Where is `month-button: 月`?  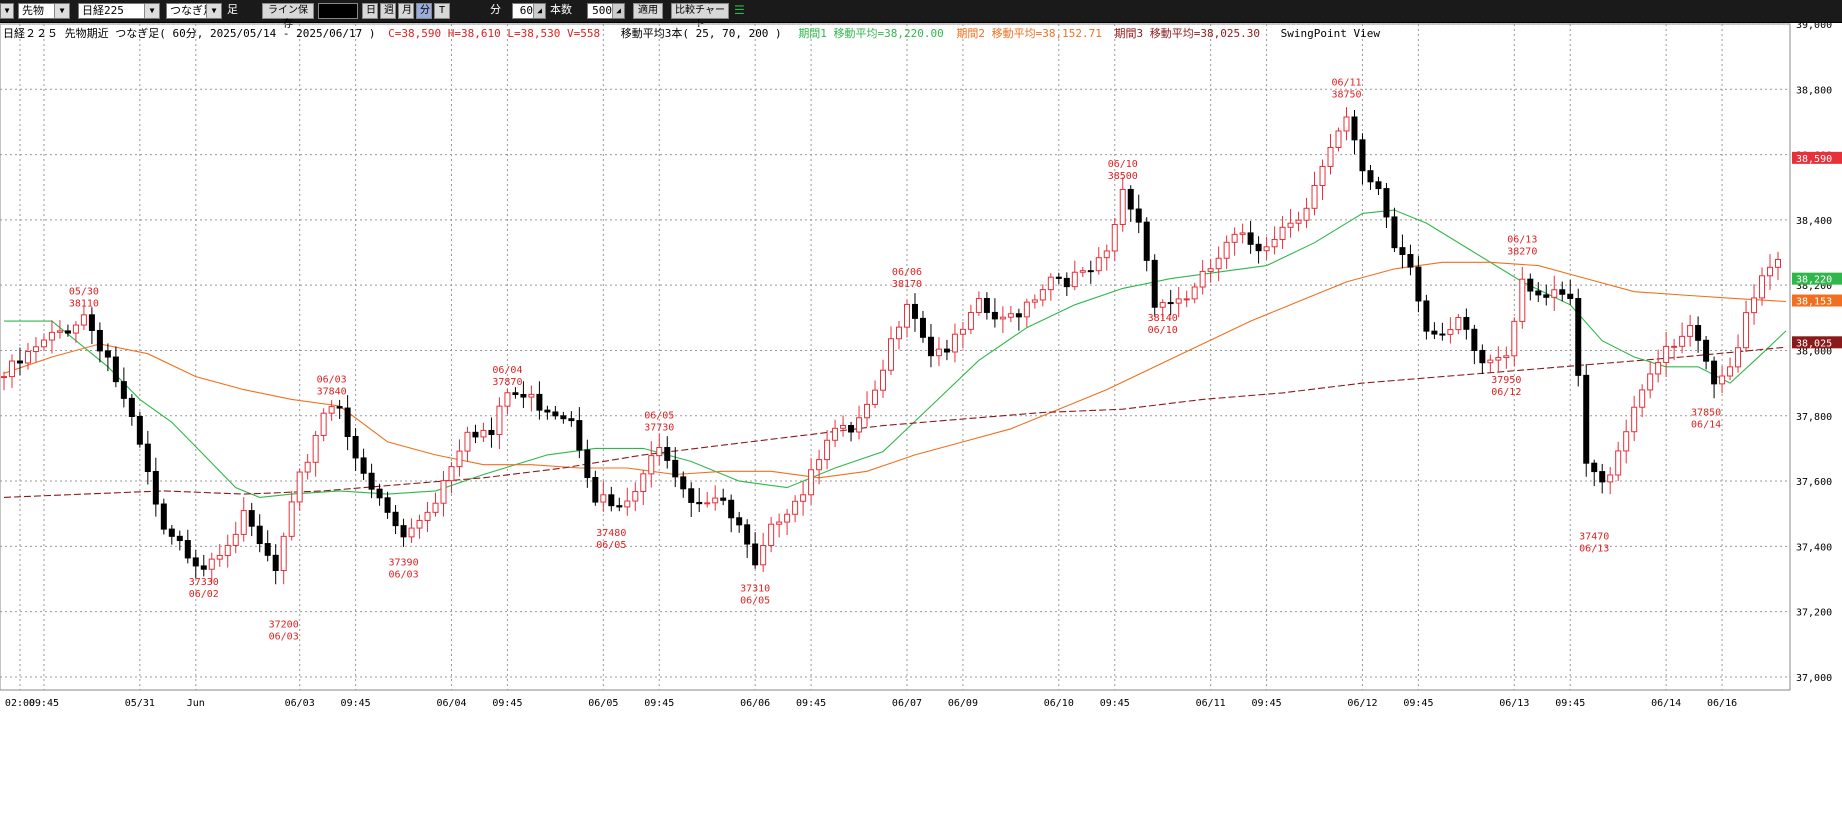 month-button: 月 is located at coordinates (406, 11).